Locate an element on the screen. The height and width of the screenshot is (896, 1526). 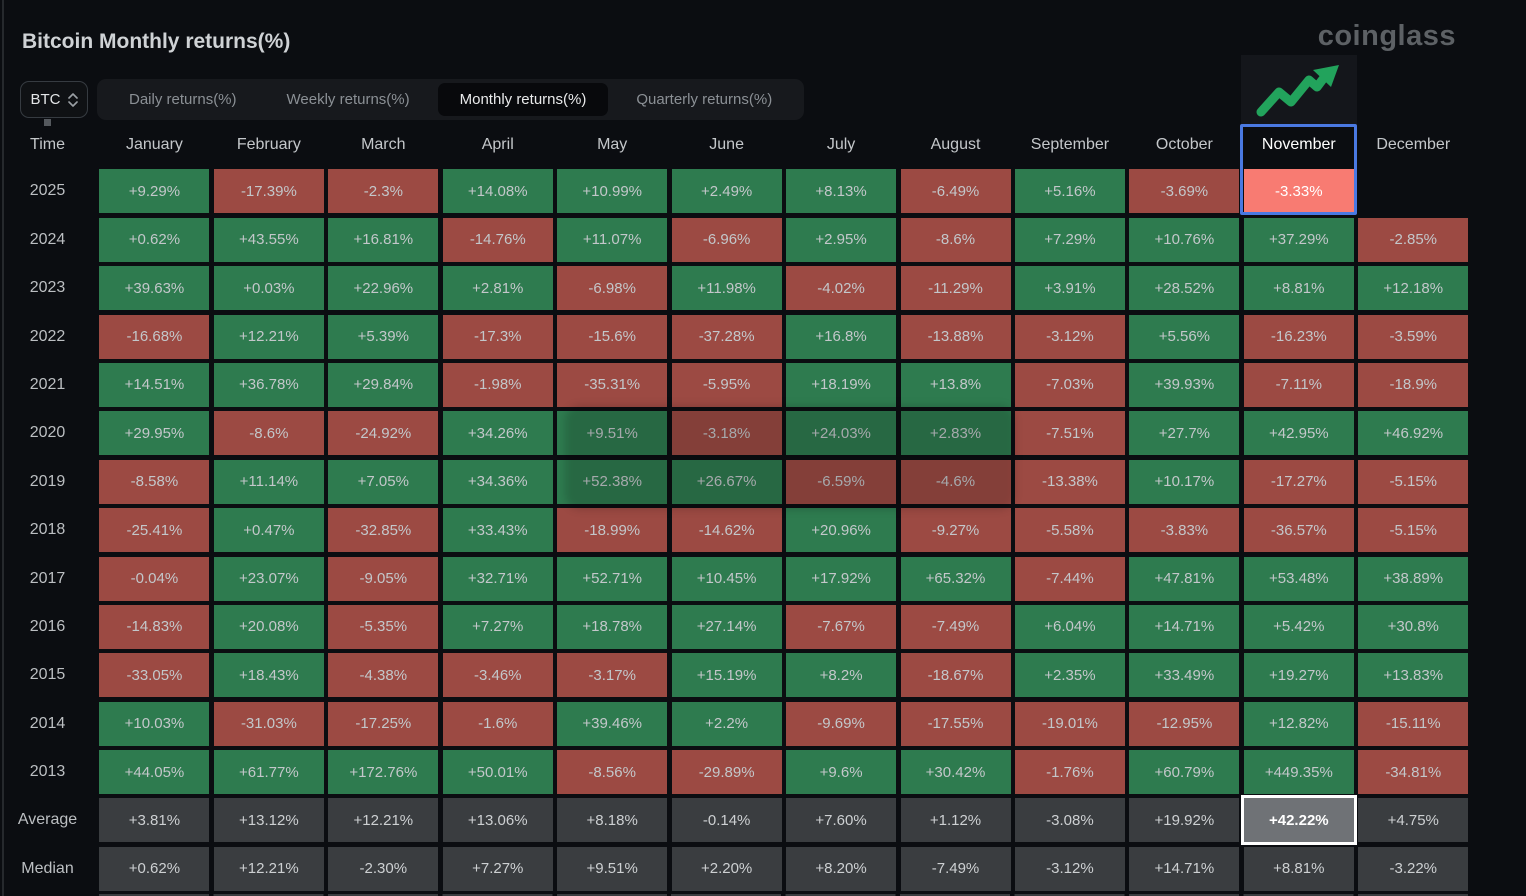
cell-2018-december: -5.15% is located at coordinates (1413, 530).